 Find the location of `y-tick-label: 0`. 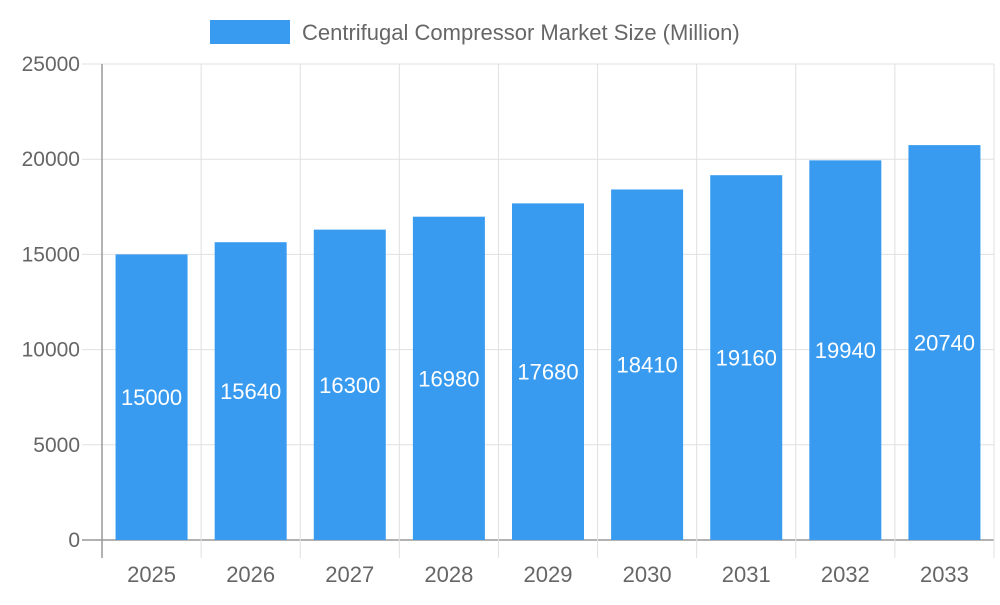

y-tick-label: 0 is located at coordinates (74, 540).